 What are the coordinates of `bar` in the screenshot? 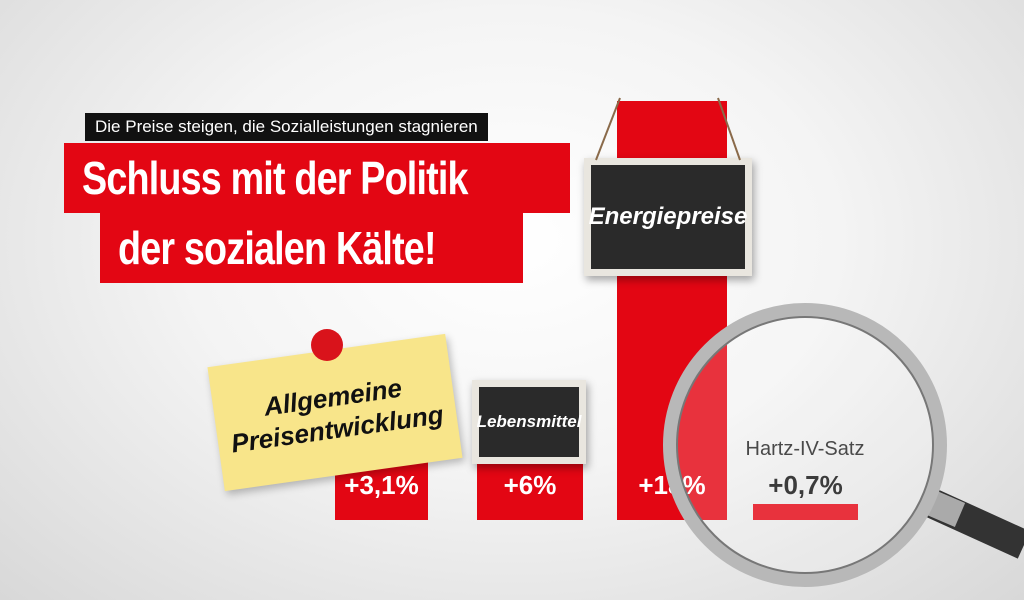 It's located at (805, 511).